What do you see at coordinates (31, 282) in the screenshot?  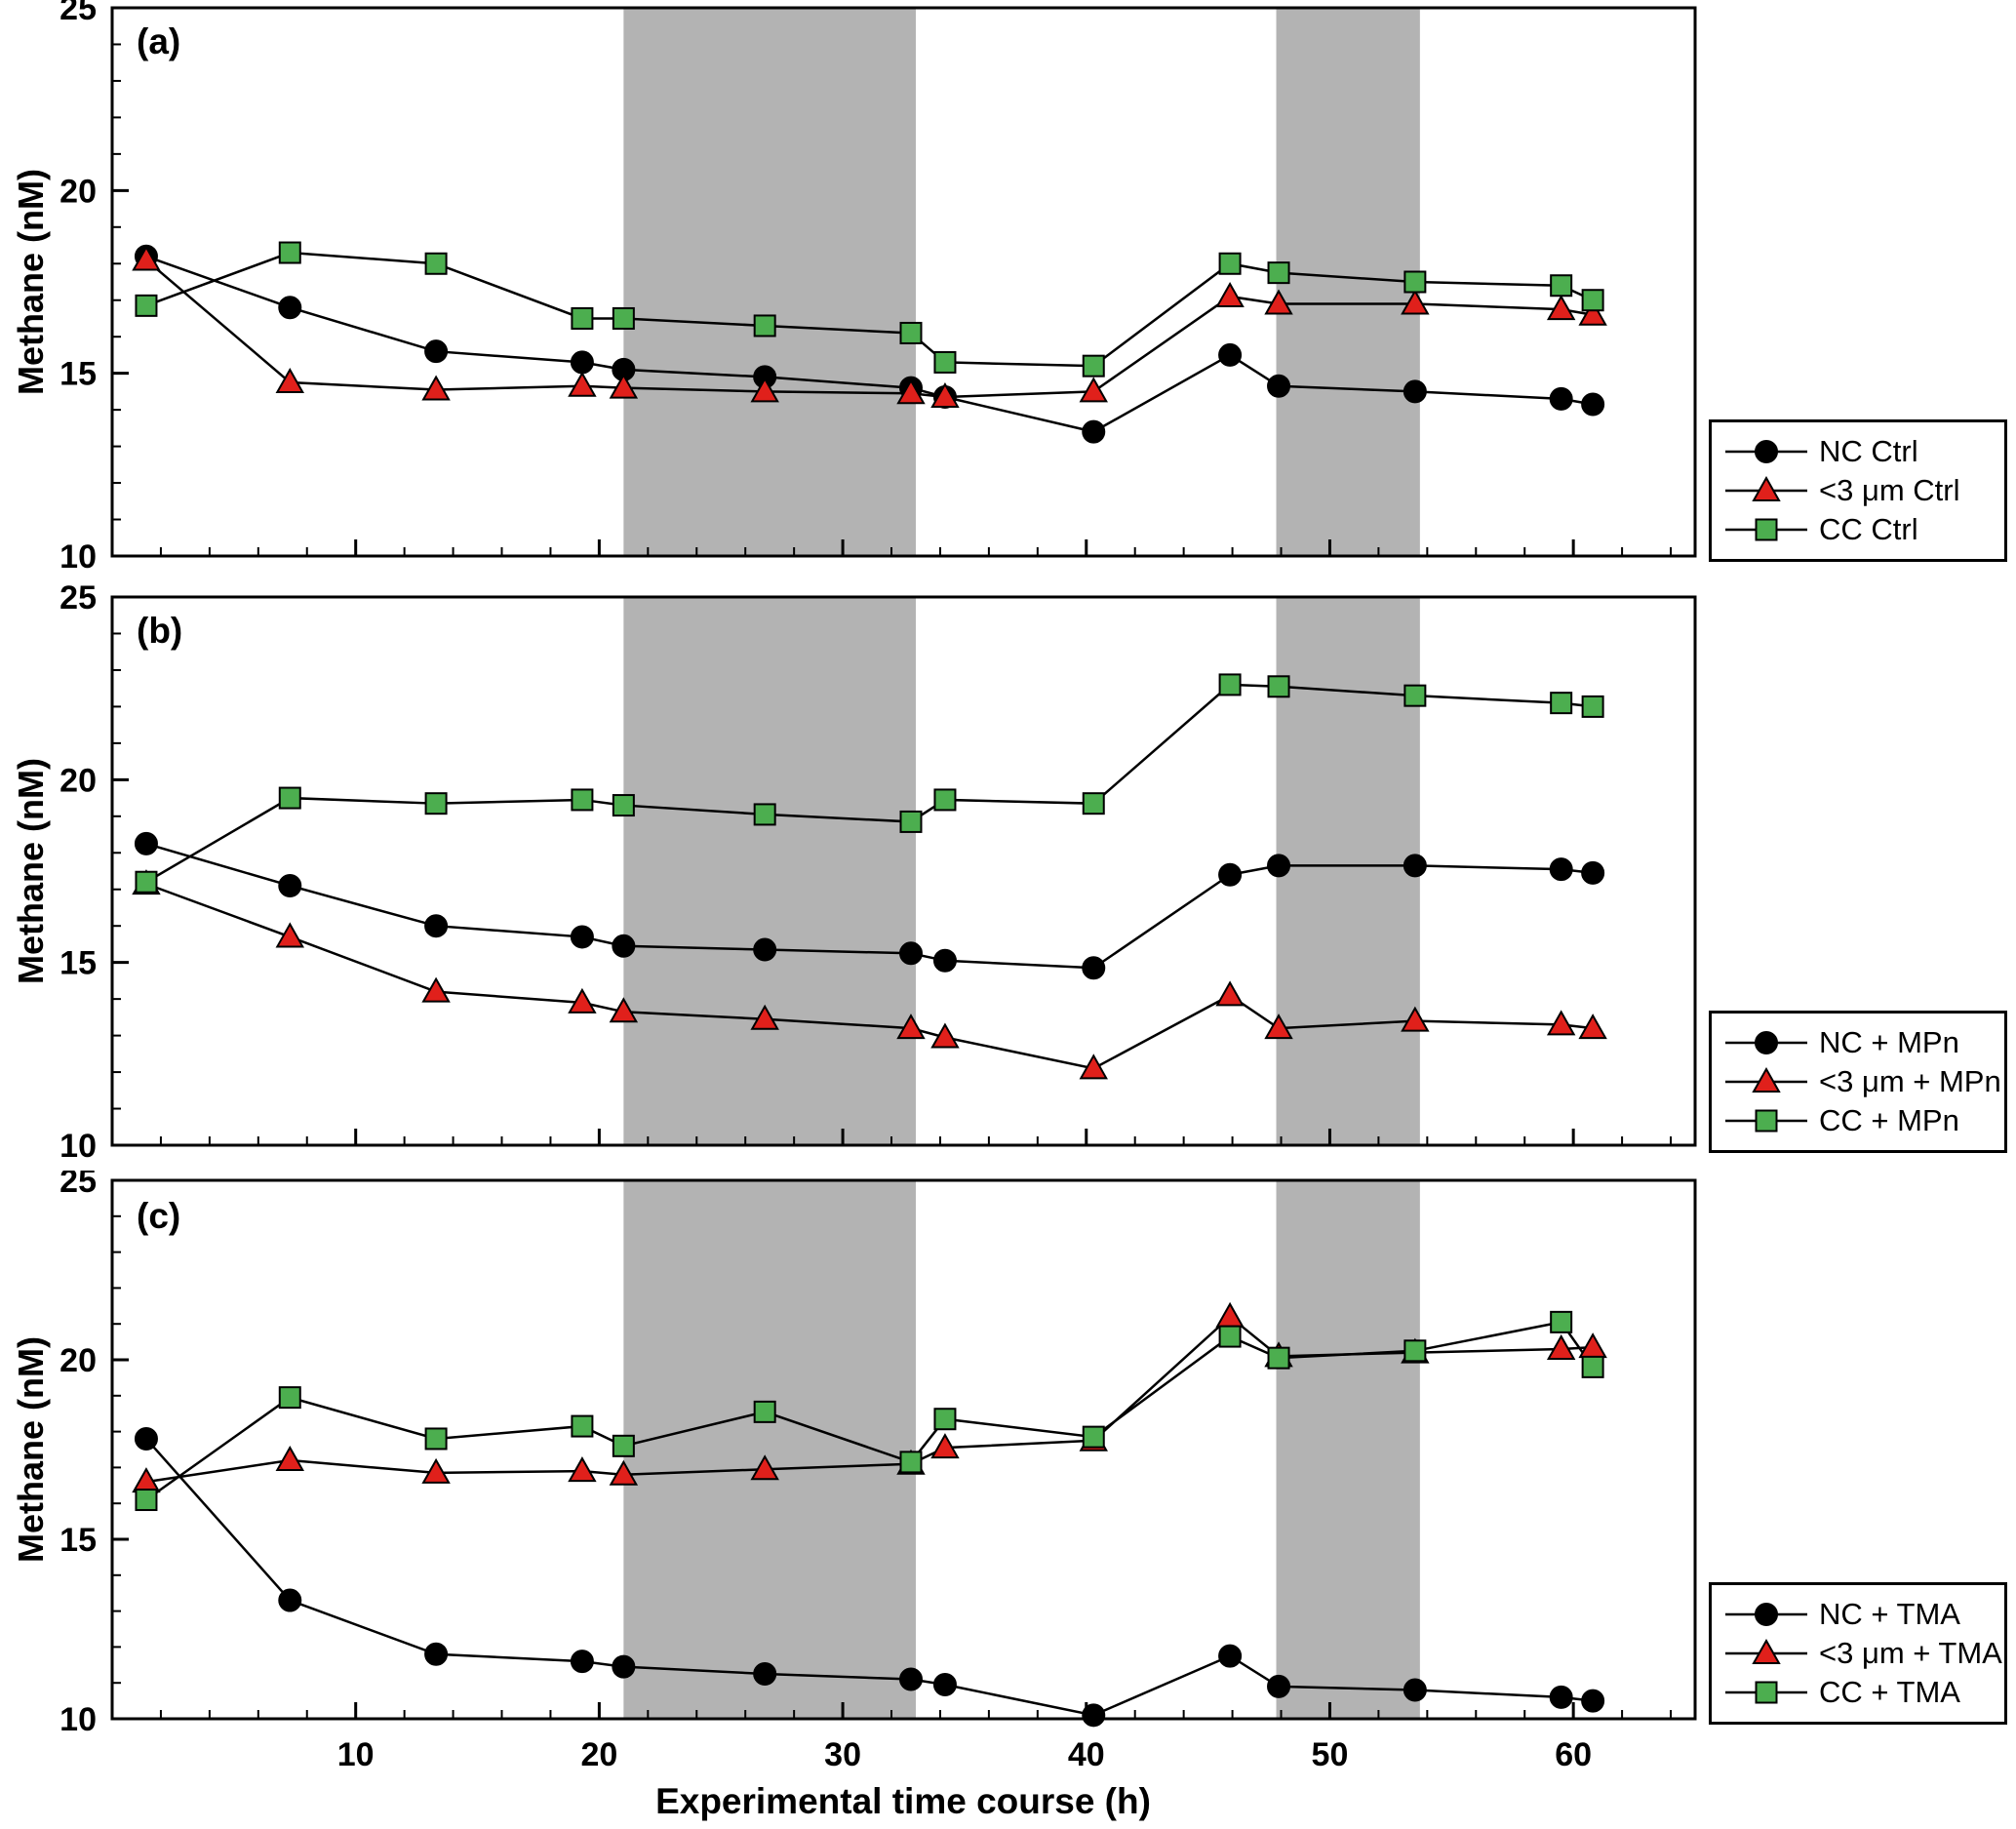 I see `y-axis-title-a: Methane (nM)` at bounding box center [31, 282].